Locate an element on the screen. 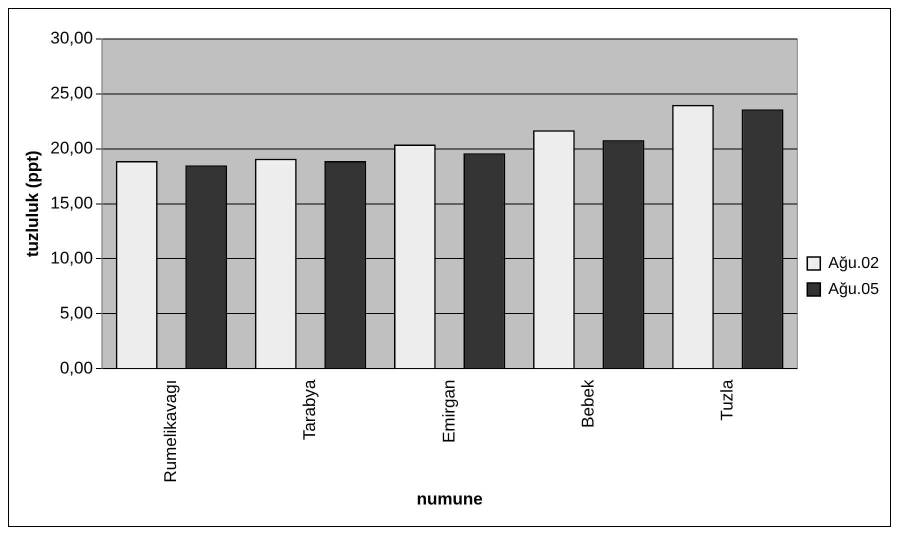  y-tick-label: 20,00 is located at coordinates (71, 148).